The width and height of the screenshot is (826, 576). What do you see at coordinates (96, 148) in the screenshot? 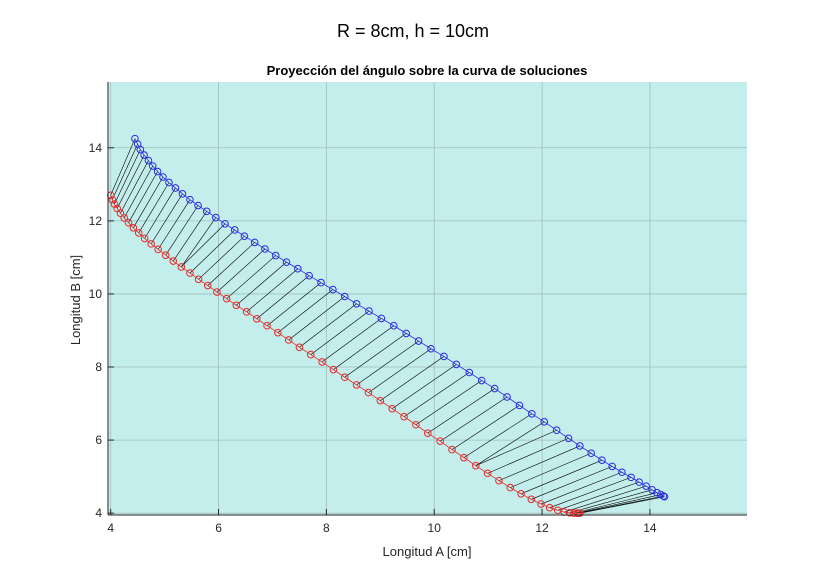
I see `y-tick-label: 14` at bounding box center [96, 148].